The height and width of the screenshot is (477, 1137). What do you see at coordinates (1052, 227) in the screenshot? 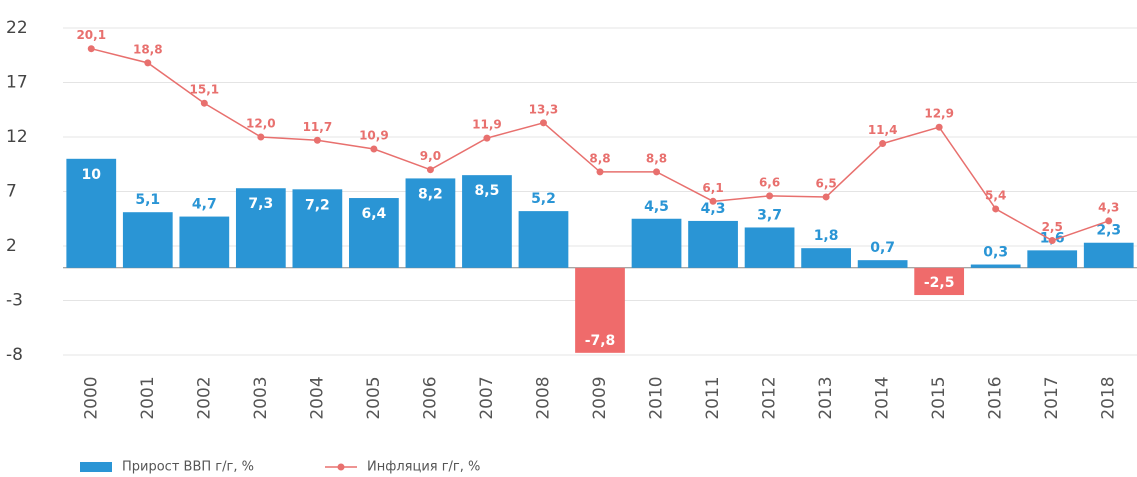
I see `line-label: 2,5` at bounding box center [1052, 227].